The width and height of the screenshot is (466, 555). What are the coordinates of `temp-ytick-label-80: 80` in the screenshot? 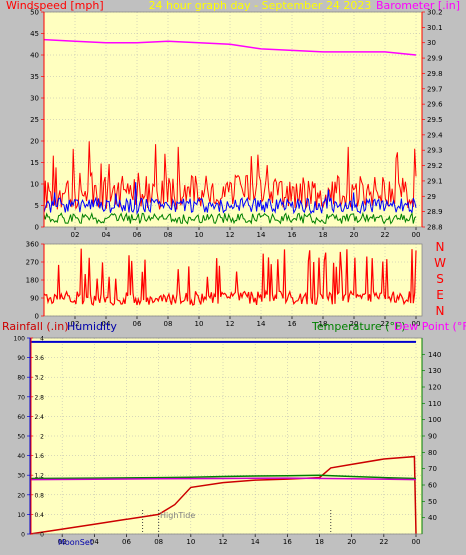 It's located at (432, 453).